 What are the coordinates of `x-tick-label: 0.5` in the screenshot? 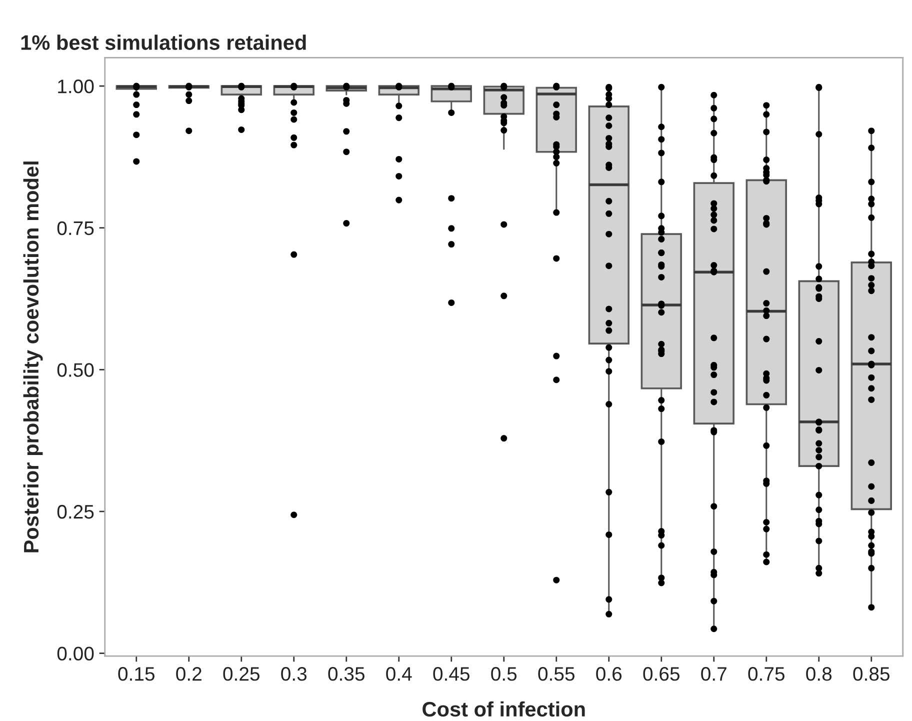 It's located at (504, 674).